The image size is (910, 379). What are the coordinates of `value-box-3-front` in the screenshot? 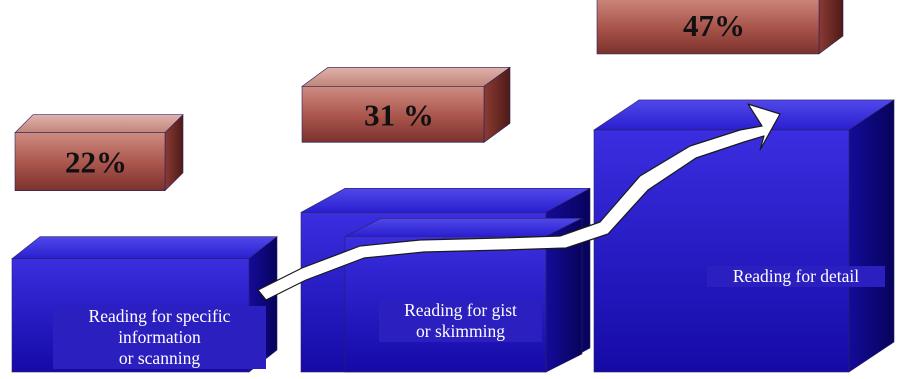 It's located at (708, 27).